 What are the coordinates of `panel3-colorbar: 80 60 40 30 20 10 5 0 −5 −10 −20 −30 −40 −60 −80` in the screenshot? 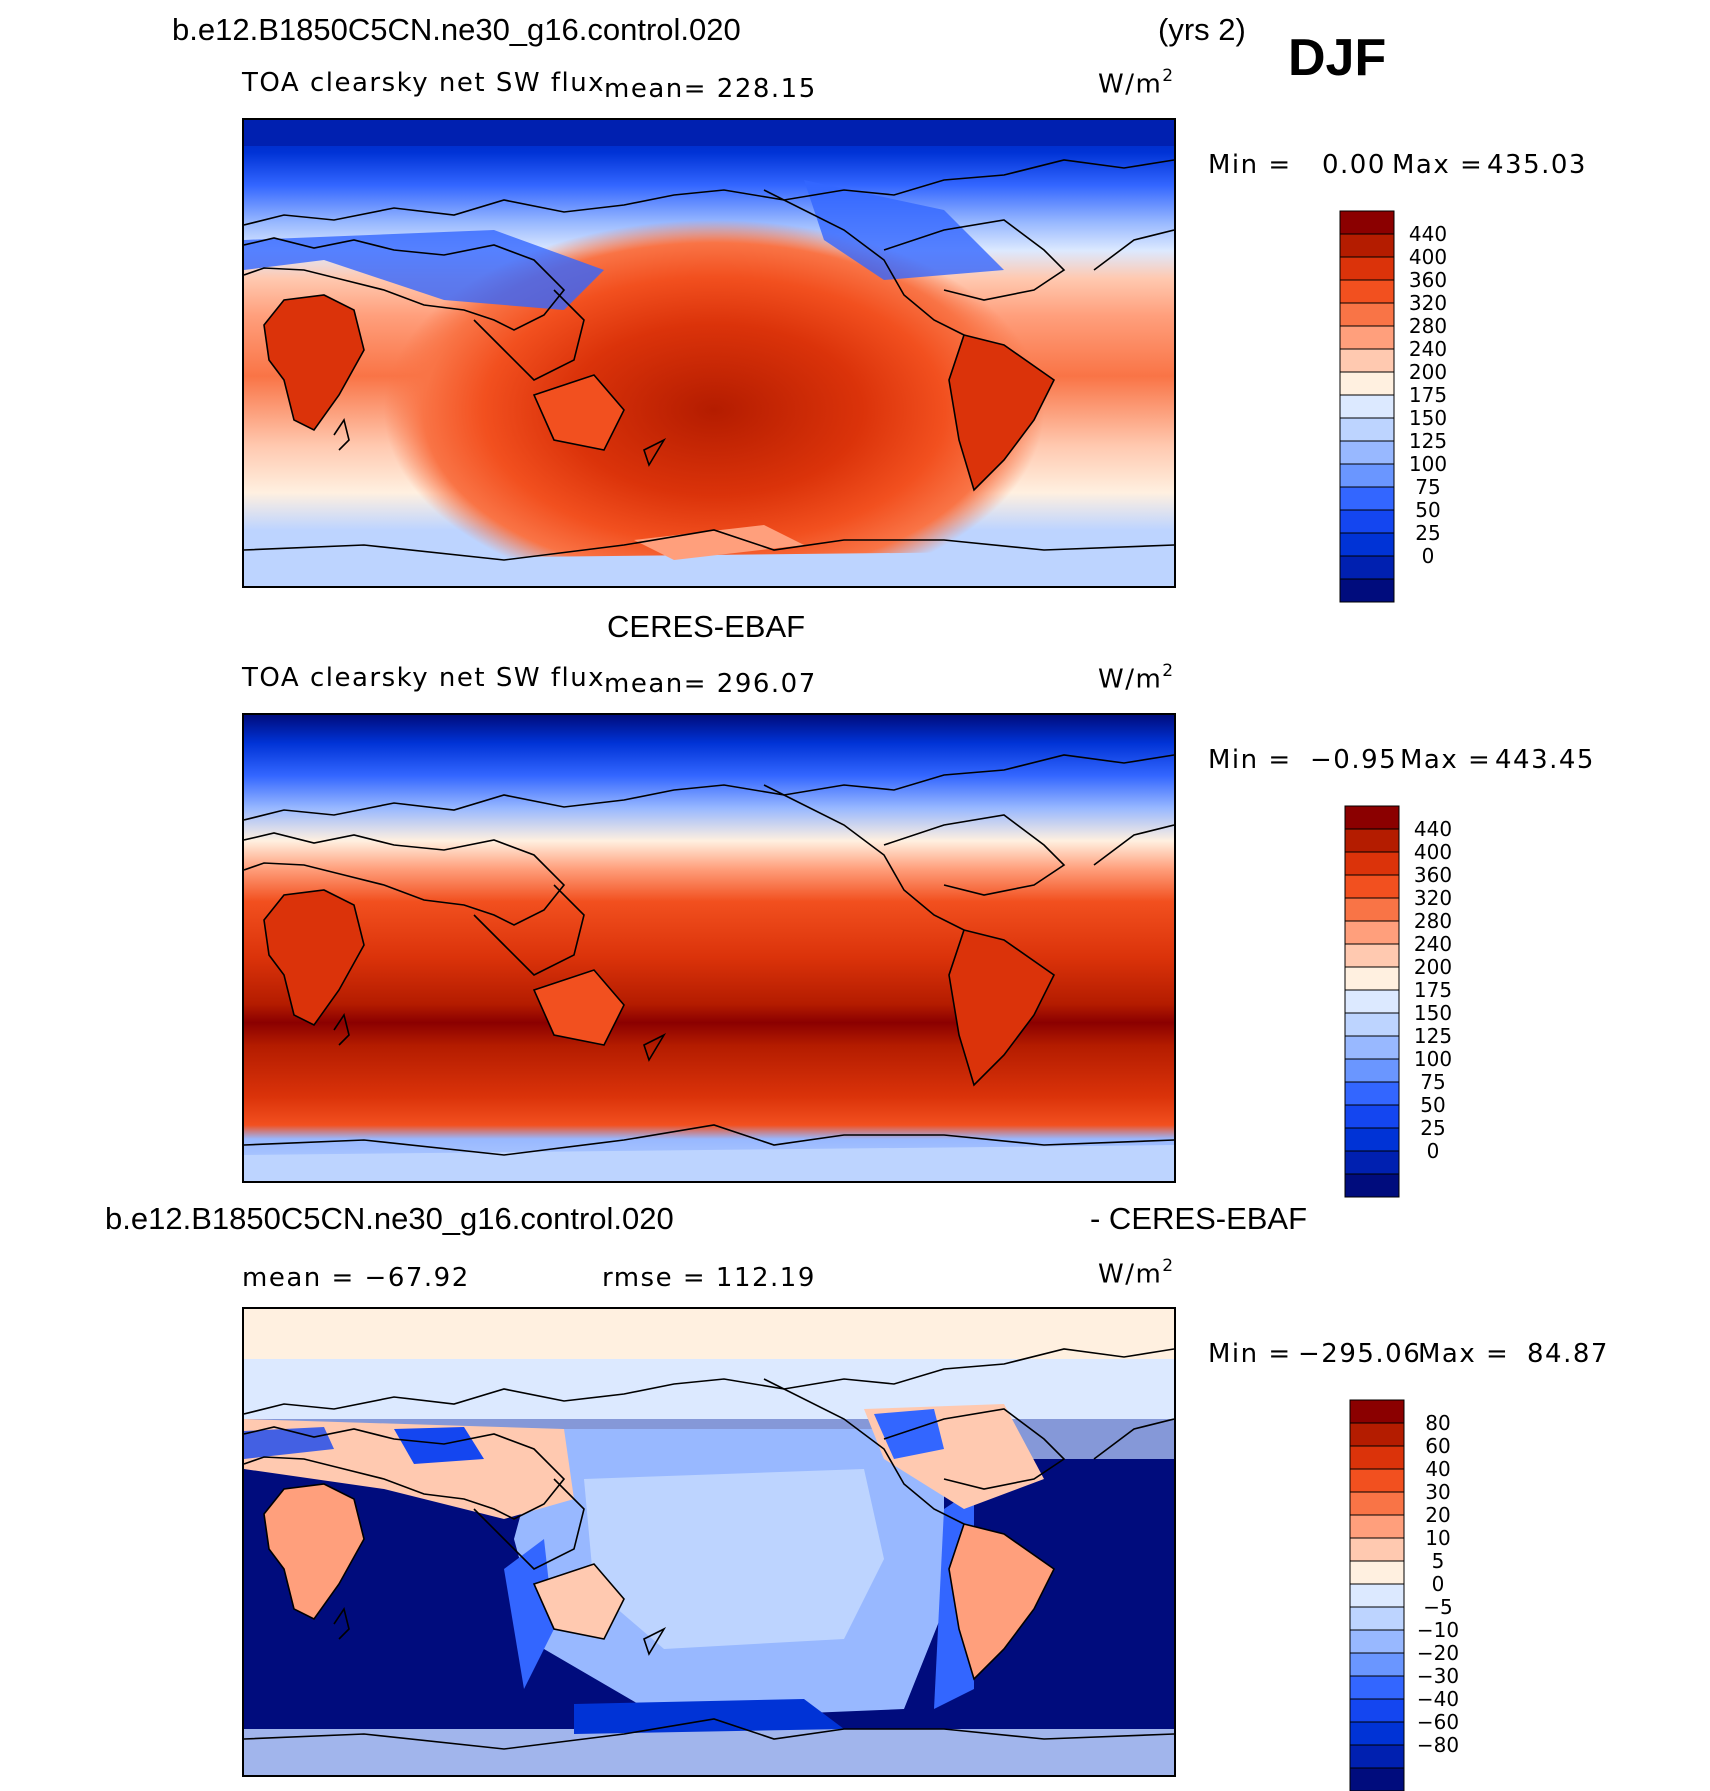 It's located at (1418, 1594).